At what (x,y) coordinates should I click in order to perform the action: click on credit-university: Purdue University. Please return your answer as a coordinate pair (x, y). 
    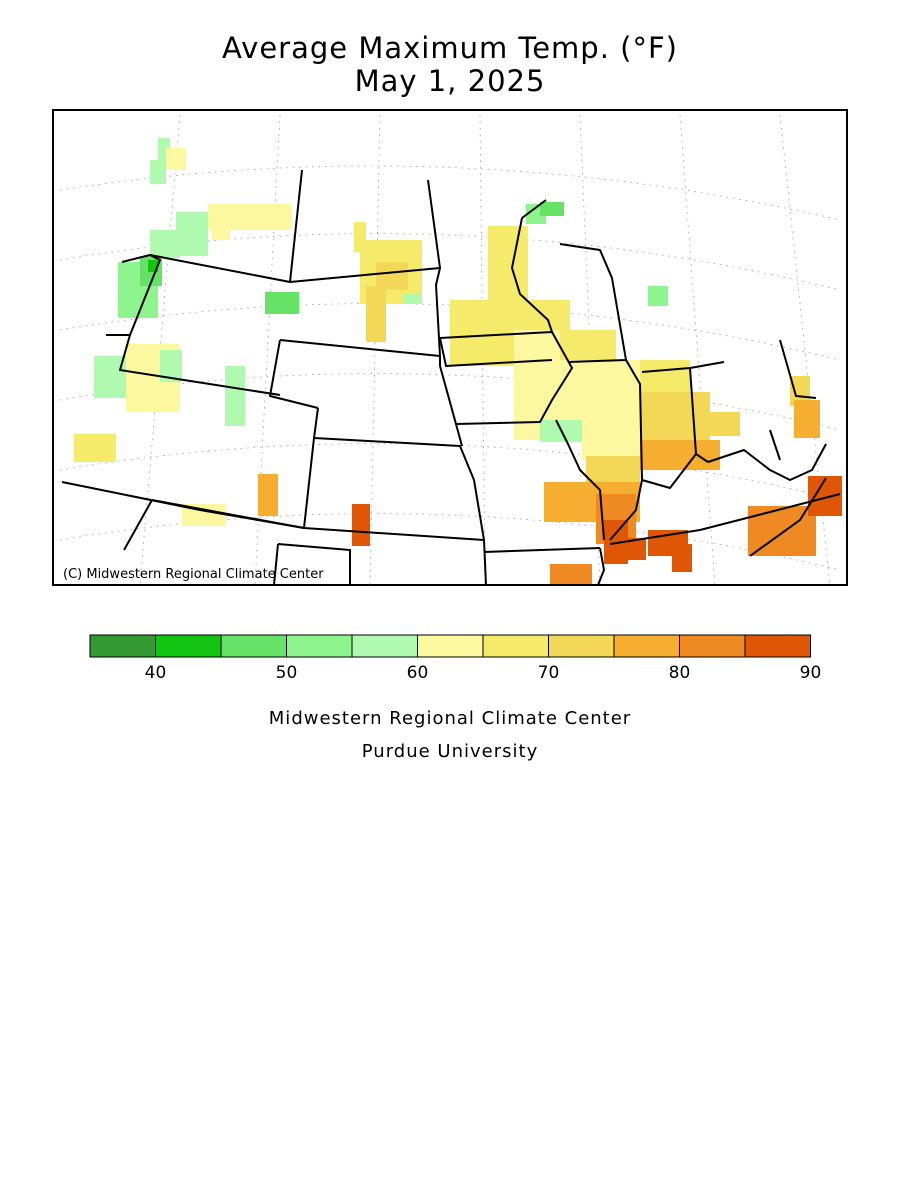
    Looking at the image, I should click on (450, 751).